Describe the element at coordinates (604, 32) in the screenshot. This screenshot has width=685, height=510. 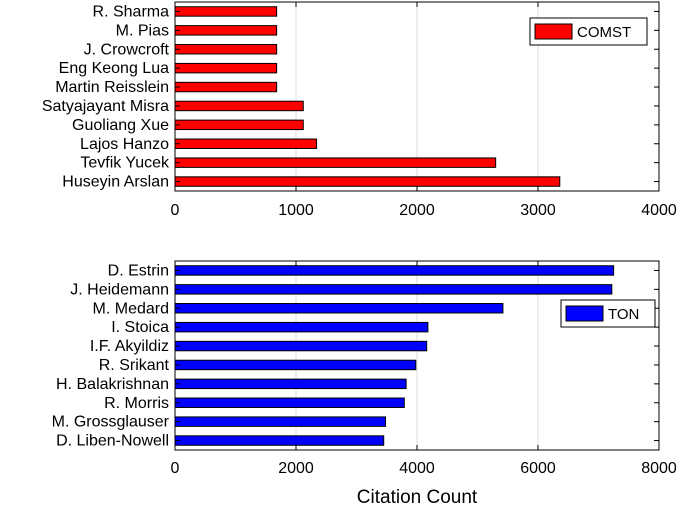
I see `legend-label: COMST` at that location.